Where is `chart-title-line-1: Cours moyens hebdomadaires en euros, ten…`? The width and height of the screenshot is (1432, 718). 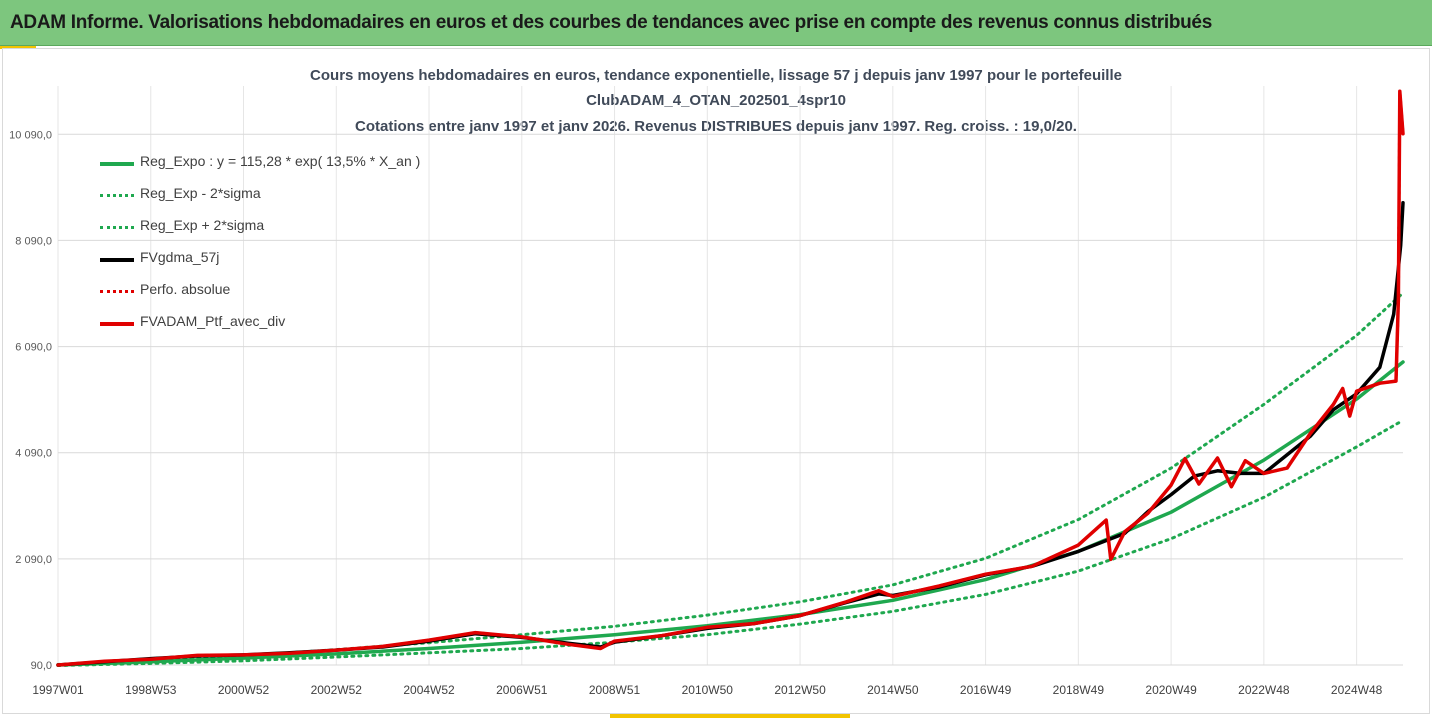
chart-title-line-1: Cours moyens hebdomadaires en euros, ten… is located at coordinates (716, 75).